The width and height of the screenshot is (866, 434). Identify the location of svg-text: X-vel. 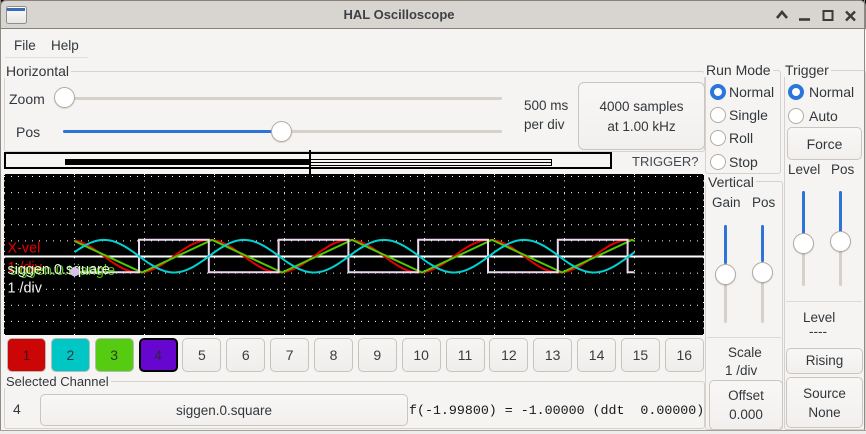
(24, 249).